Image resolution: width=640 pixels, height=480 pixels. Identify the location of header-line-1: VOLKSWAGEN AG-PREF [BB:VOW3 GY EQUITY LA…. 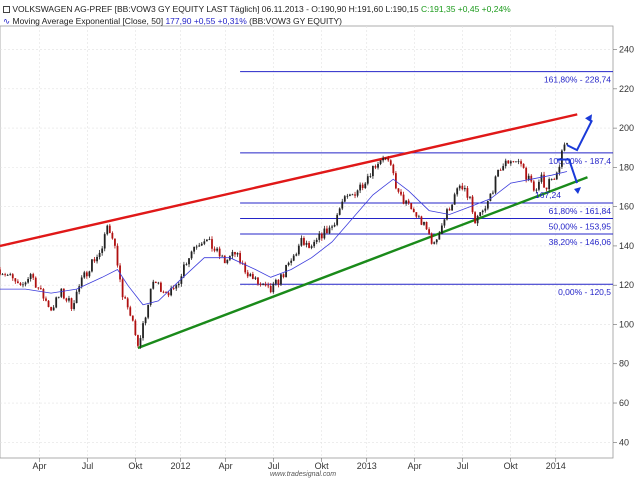
(257, 9).